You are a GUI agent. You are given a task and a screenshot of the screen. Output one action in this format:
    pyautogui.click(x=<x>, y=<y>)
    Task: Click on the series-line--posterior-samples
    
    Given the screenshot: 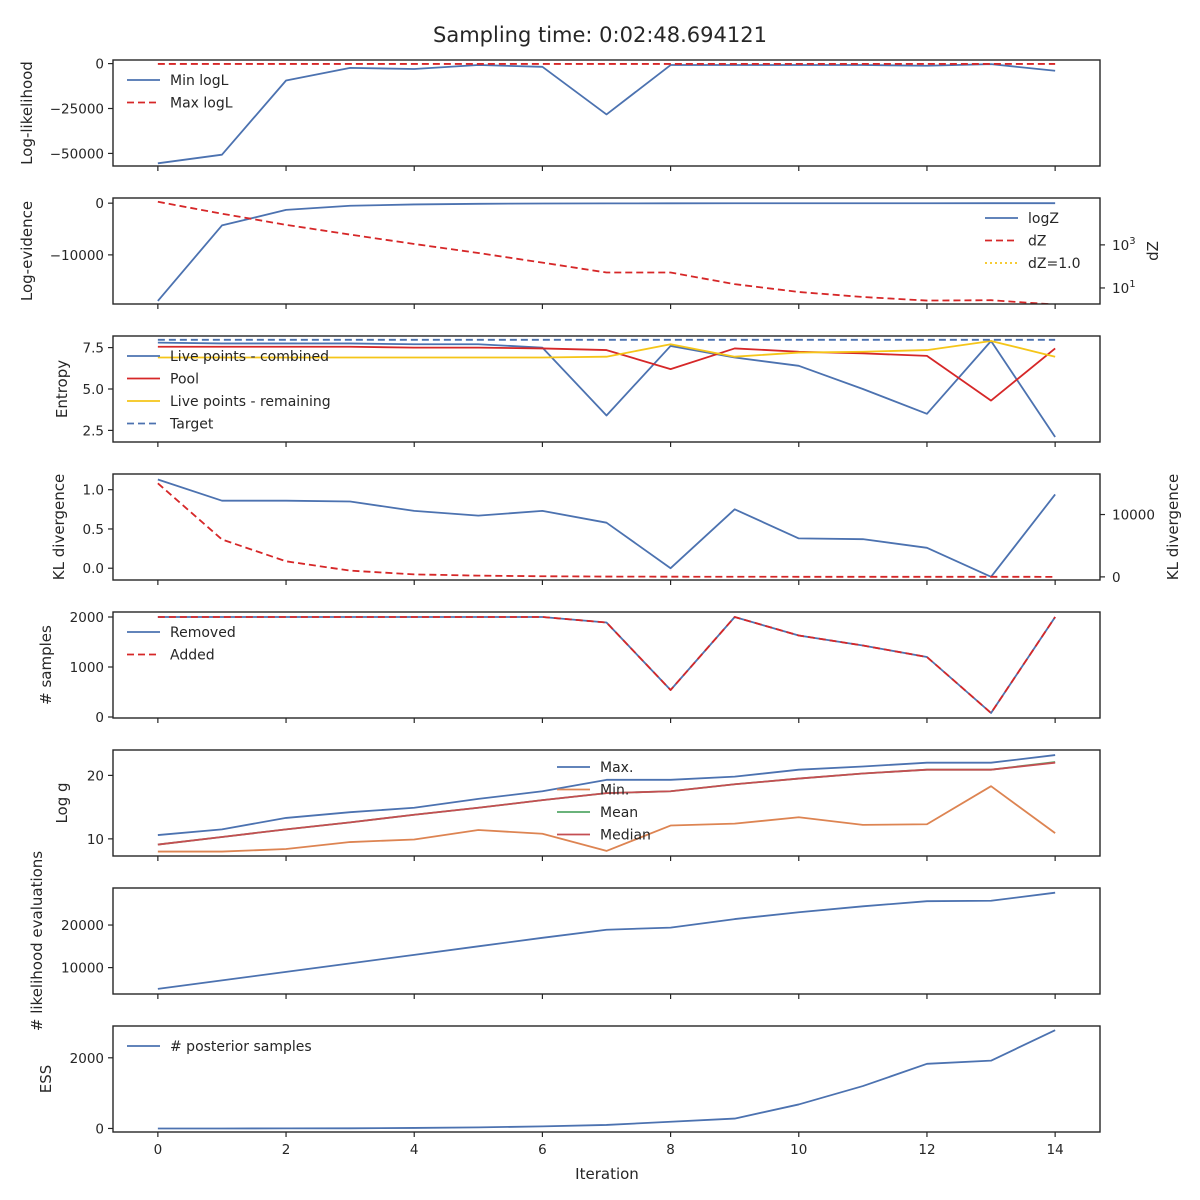 What is the action you would take?
    pyautogui.click(x=606, y=1079)
    